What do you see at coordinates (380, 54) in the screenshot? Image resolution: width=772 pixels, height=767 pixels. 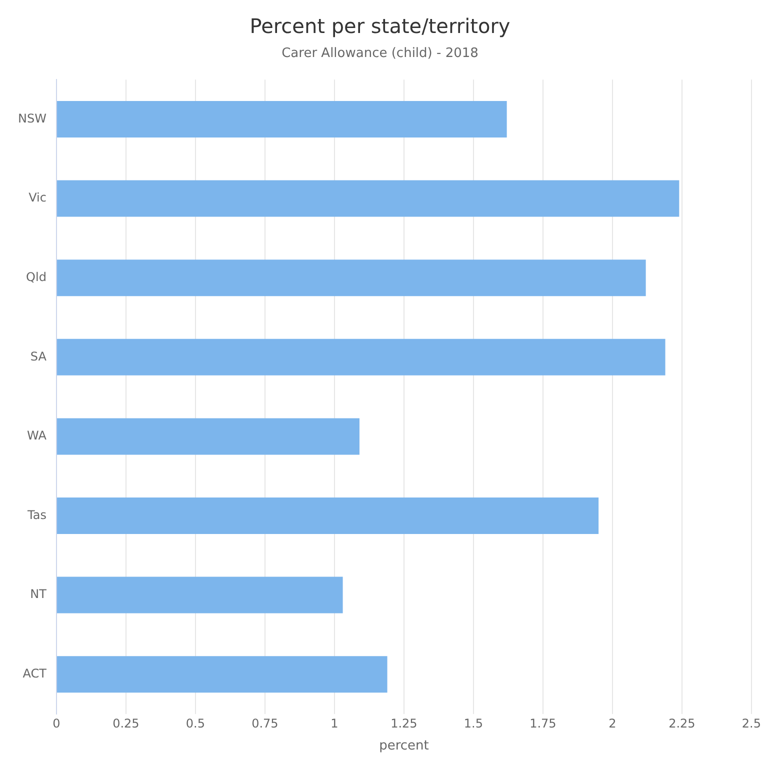 I see `chart-subtitle: Carer Allowance (child) - 2018` at bounding box center [380, 54].